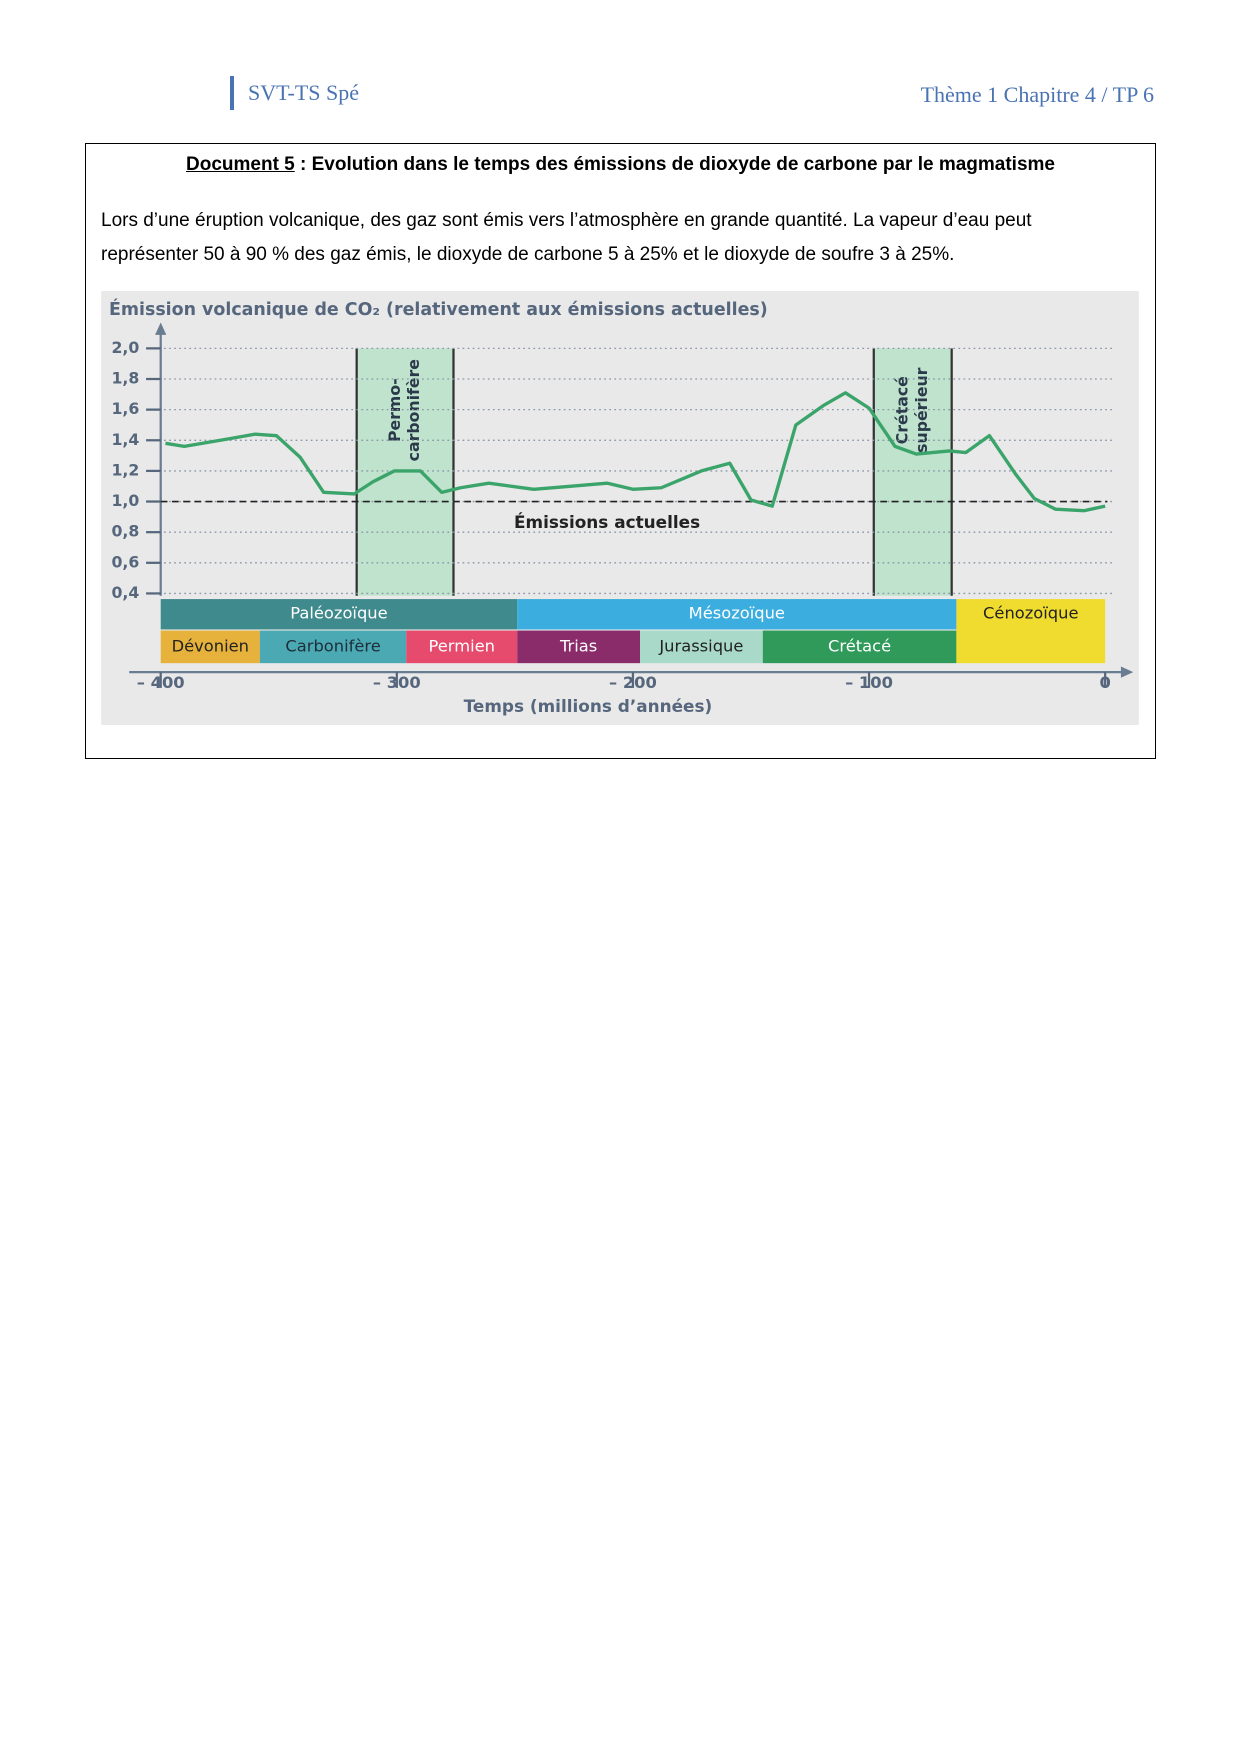 This screenshot has width=1240, height=1754. What do you see at coordinates (125, 531) in the screenshot?
I see `y-tick-label: 0,8` at bounding box center [125, 531].